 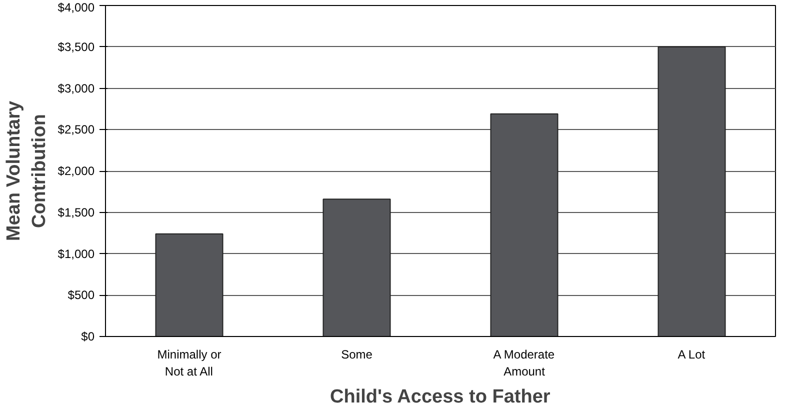 What do you see at coordinates (88, 337) in the screenshot?
I see `y-tick-label: $0` at bounding box center [88, 337].